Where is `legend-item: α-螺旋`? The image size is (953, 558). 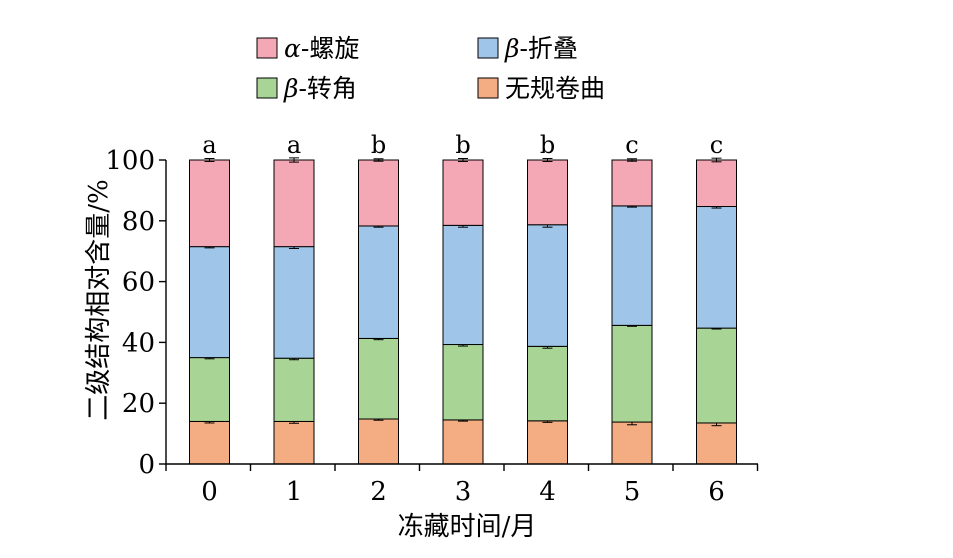 legend-item: α-螺旋 is located at coordinates (307, 48).